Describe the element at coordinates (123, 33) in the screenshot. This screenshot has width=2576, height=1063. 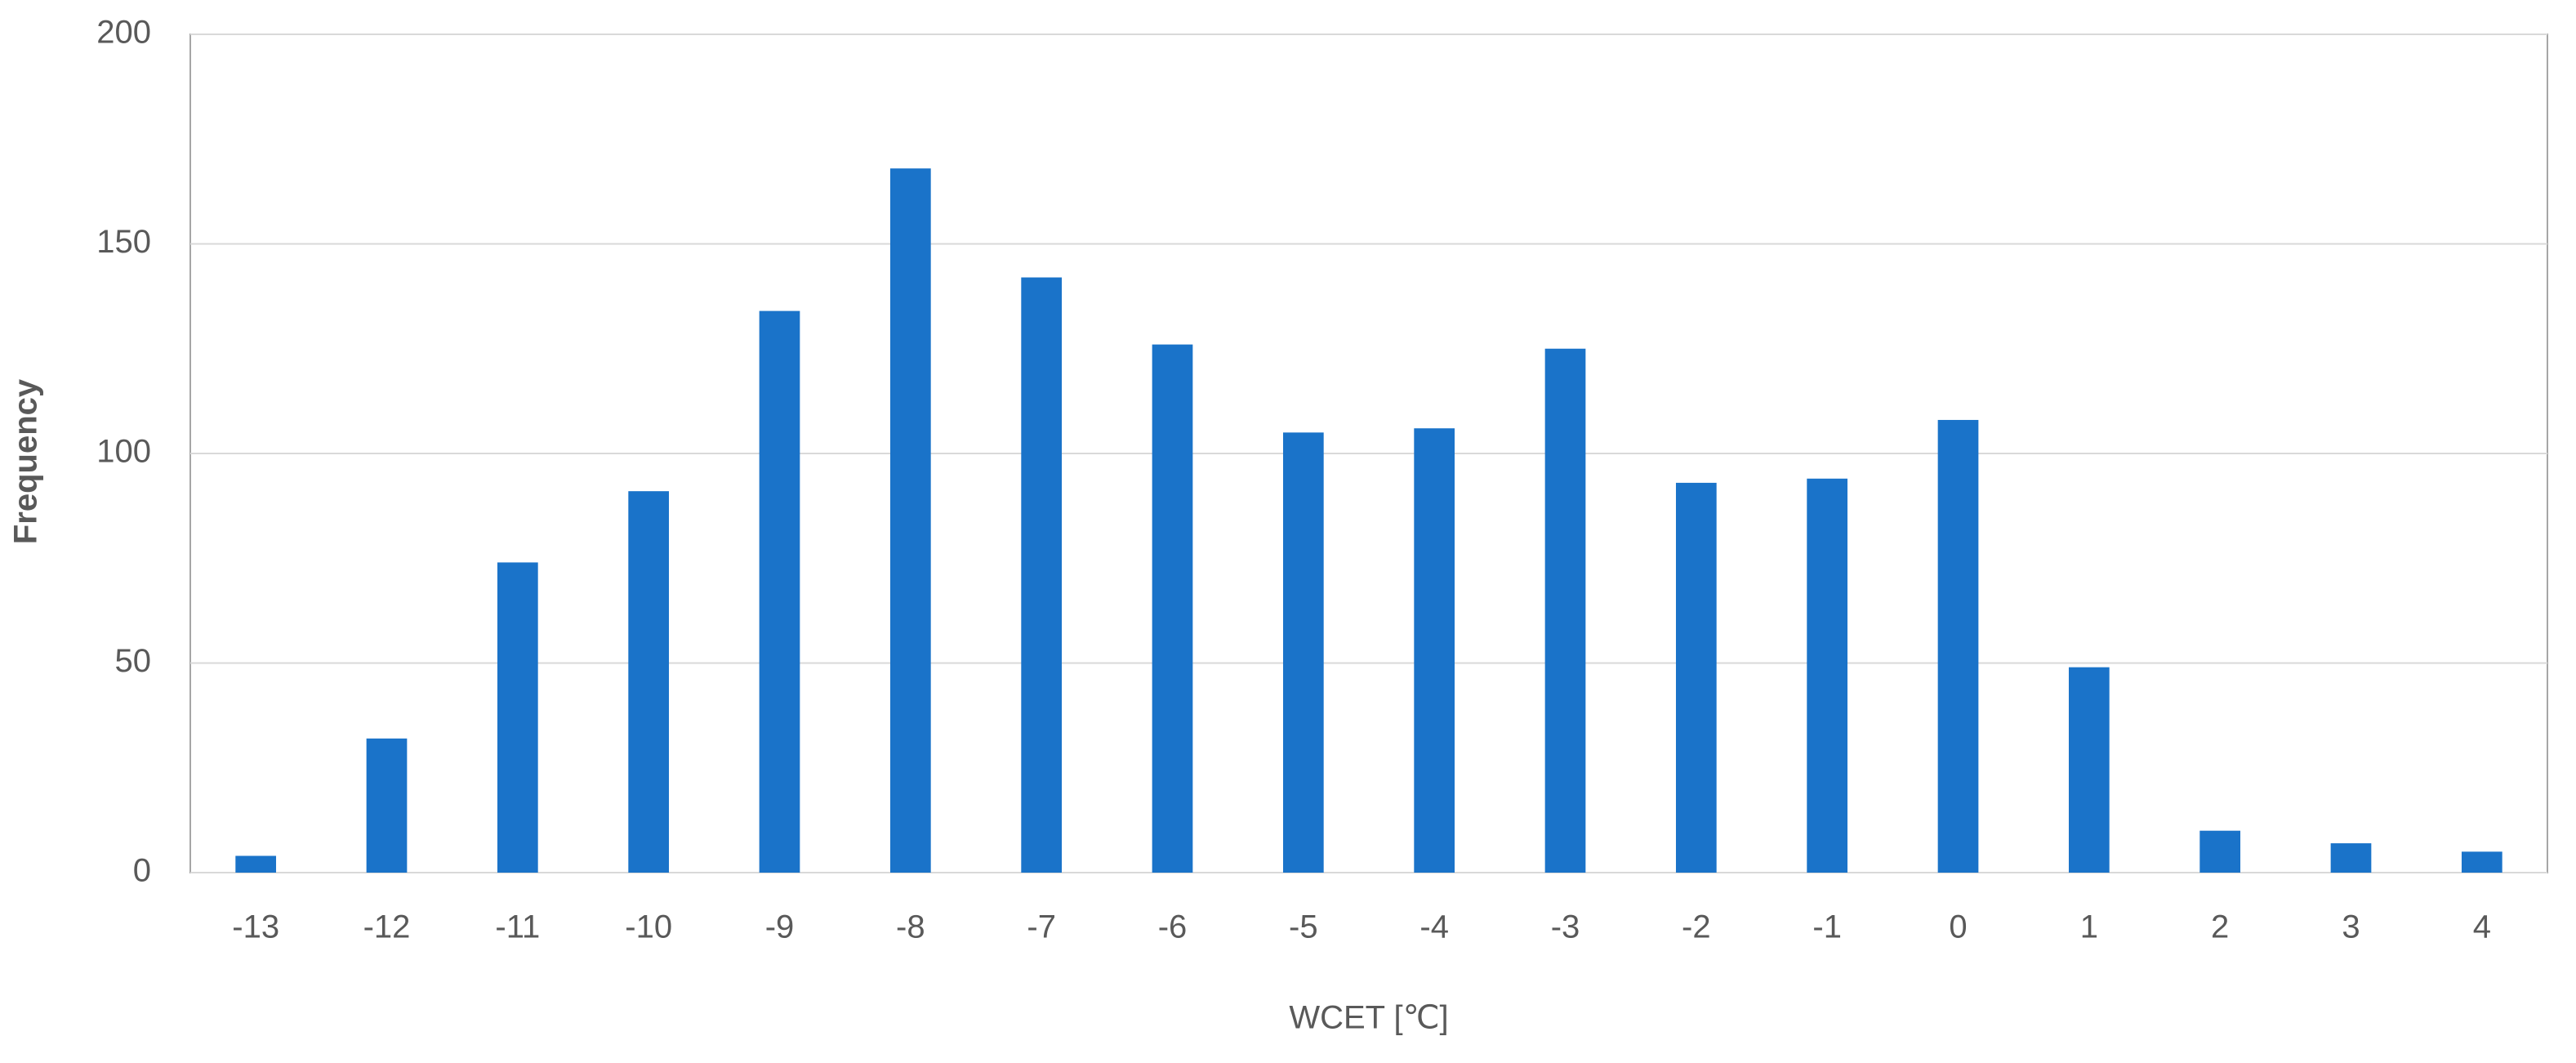
I see `y-tick-label: 200` at that location.